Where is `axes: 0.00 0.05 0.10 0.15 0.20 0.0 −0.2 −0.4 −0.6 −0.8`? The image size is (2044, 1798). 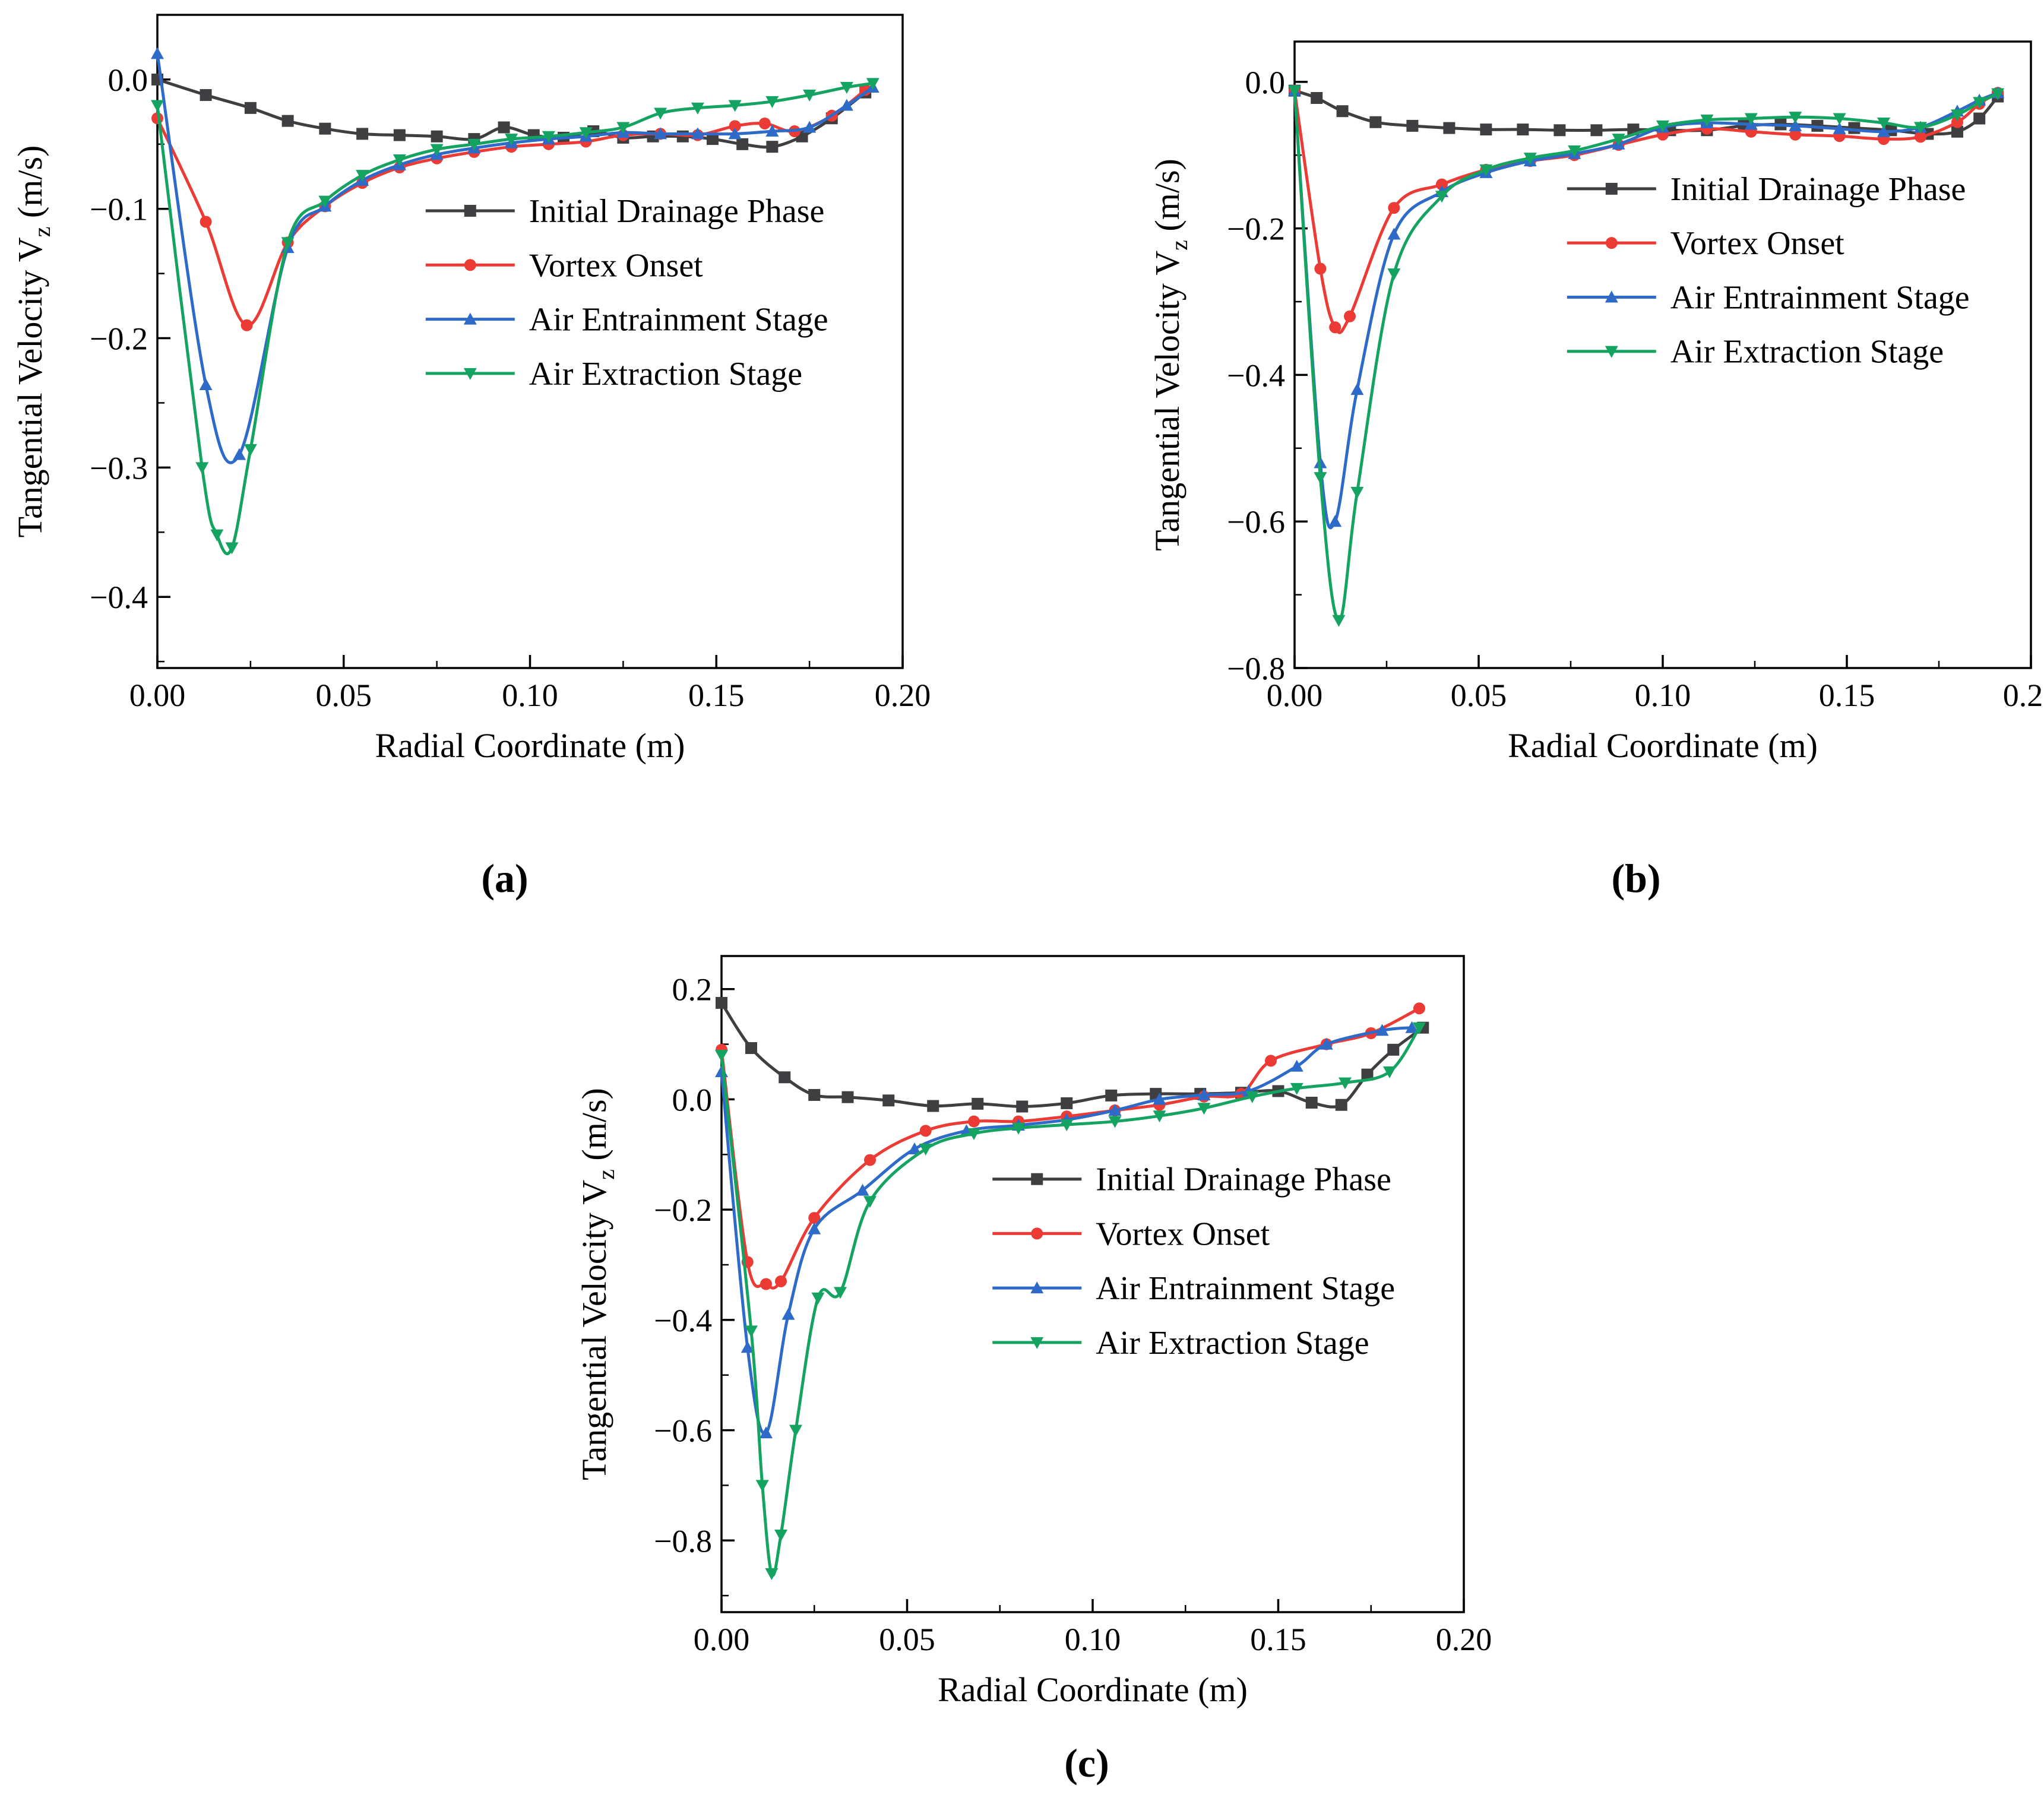
axes: 0.00 0.05 0.10 0.15 0.20 0.0 −0.2 −0.4 −0.6 −0.8 is located at coordinates (1635, 376).